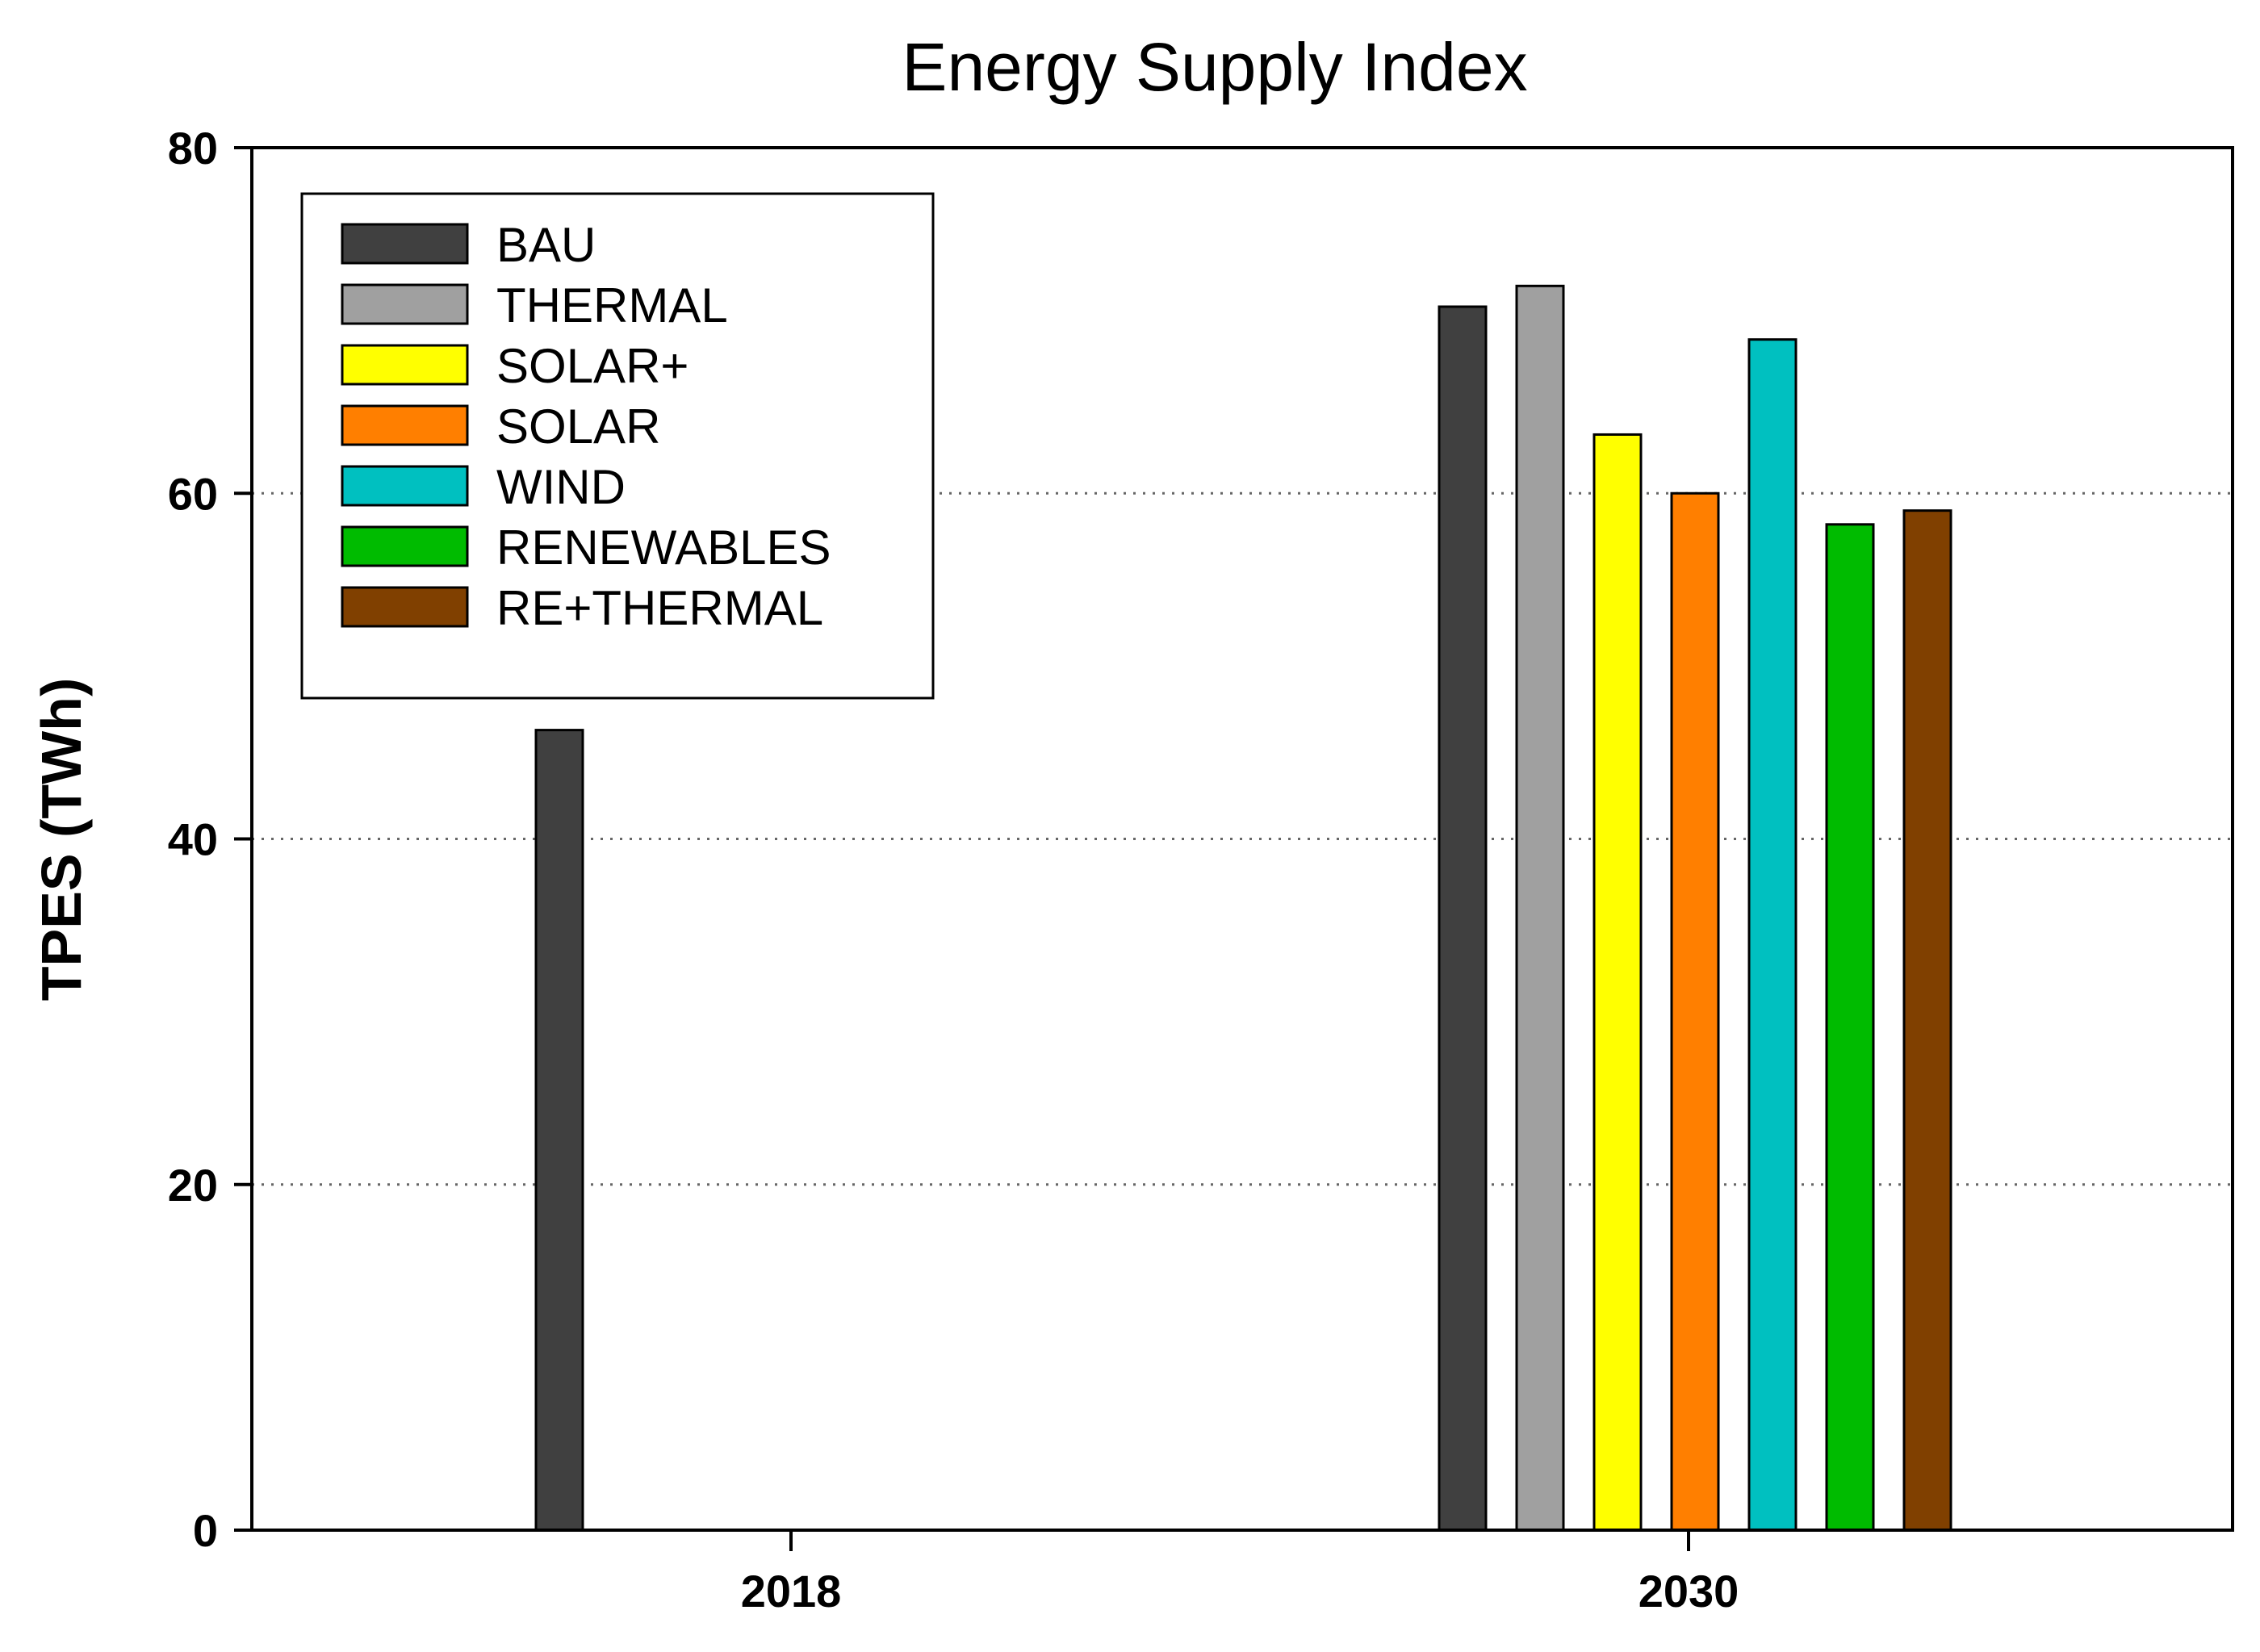 This screenshot has width=2260, height=1652. I want to click on bar-2030-solar, so click(1695, 1011).